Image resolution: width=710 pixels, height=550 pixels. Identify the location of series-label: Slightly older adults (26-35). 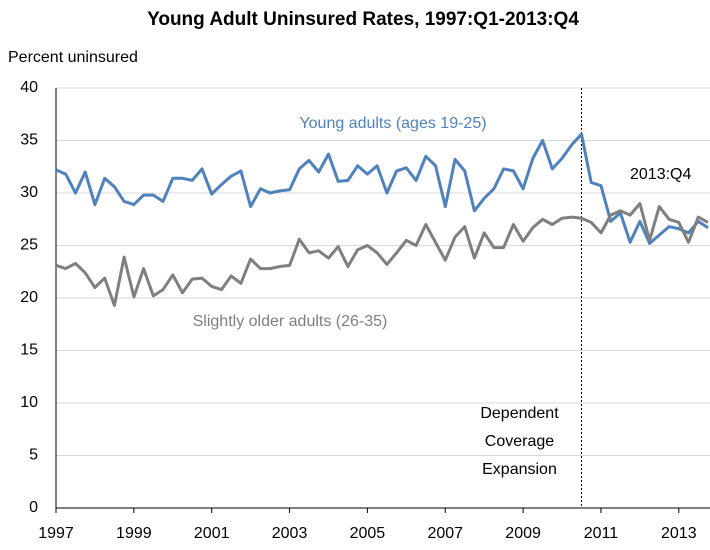
(290, 321).